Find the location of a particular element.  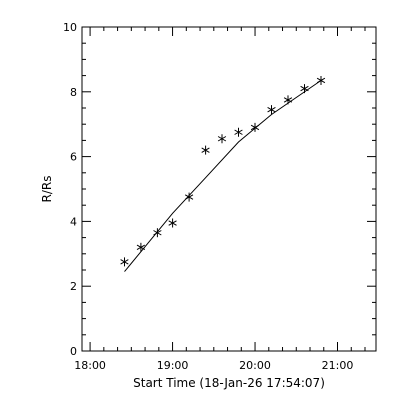

y-tick-label: 8 is located at coordinates (73, 92).